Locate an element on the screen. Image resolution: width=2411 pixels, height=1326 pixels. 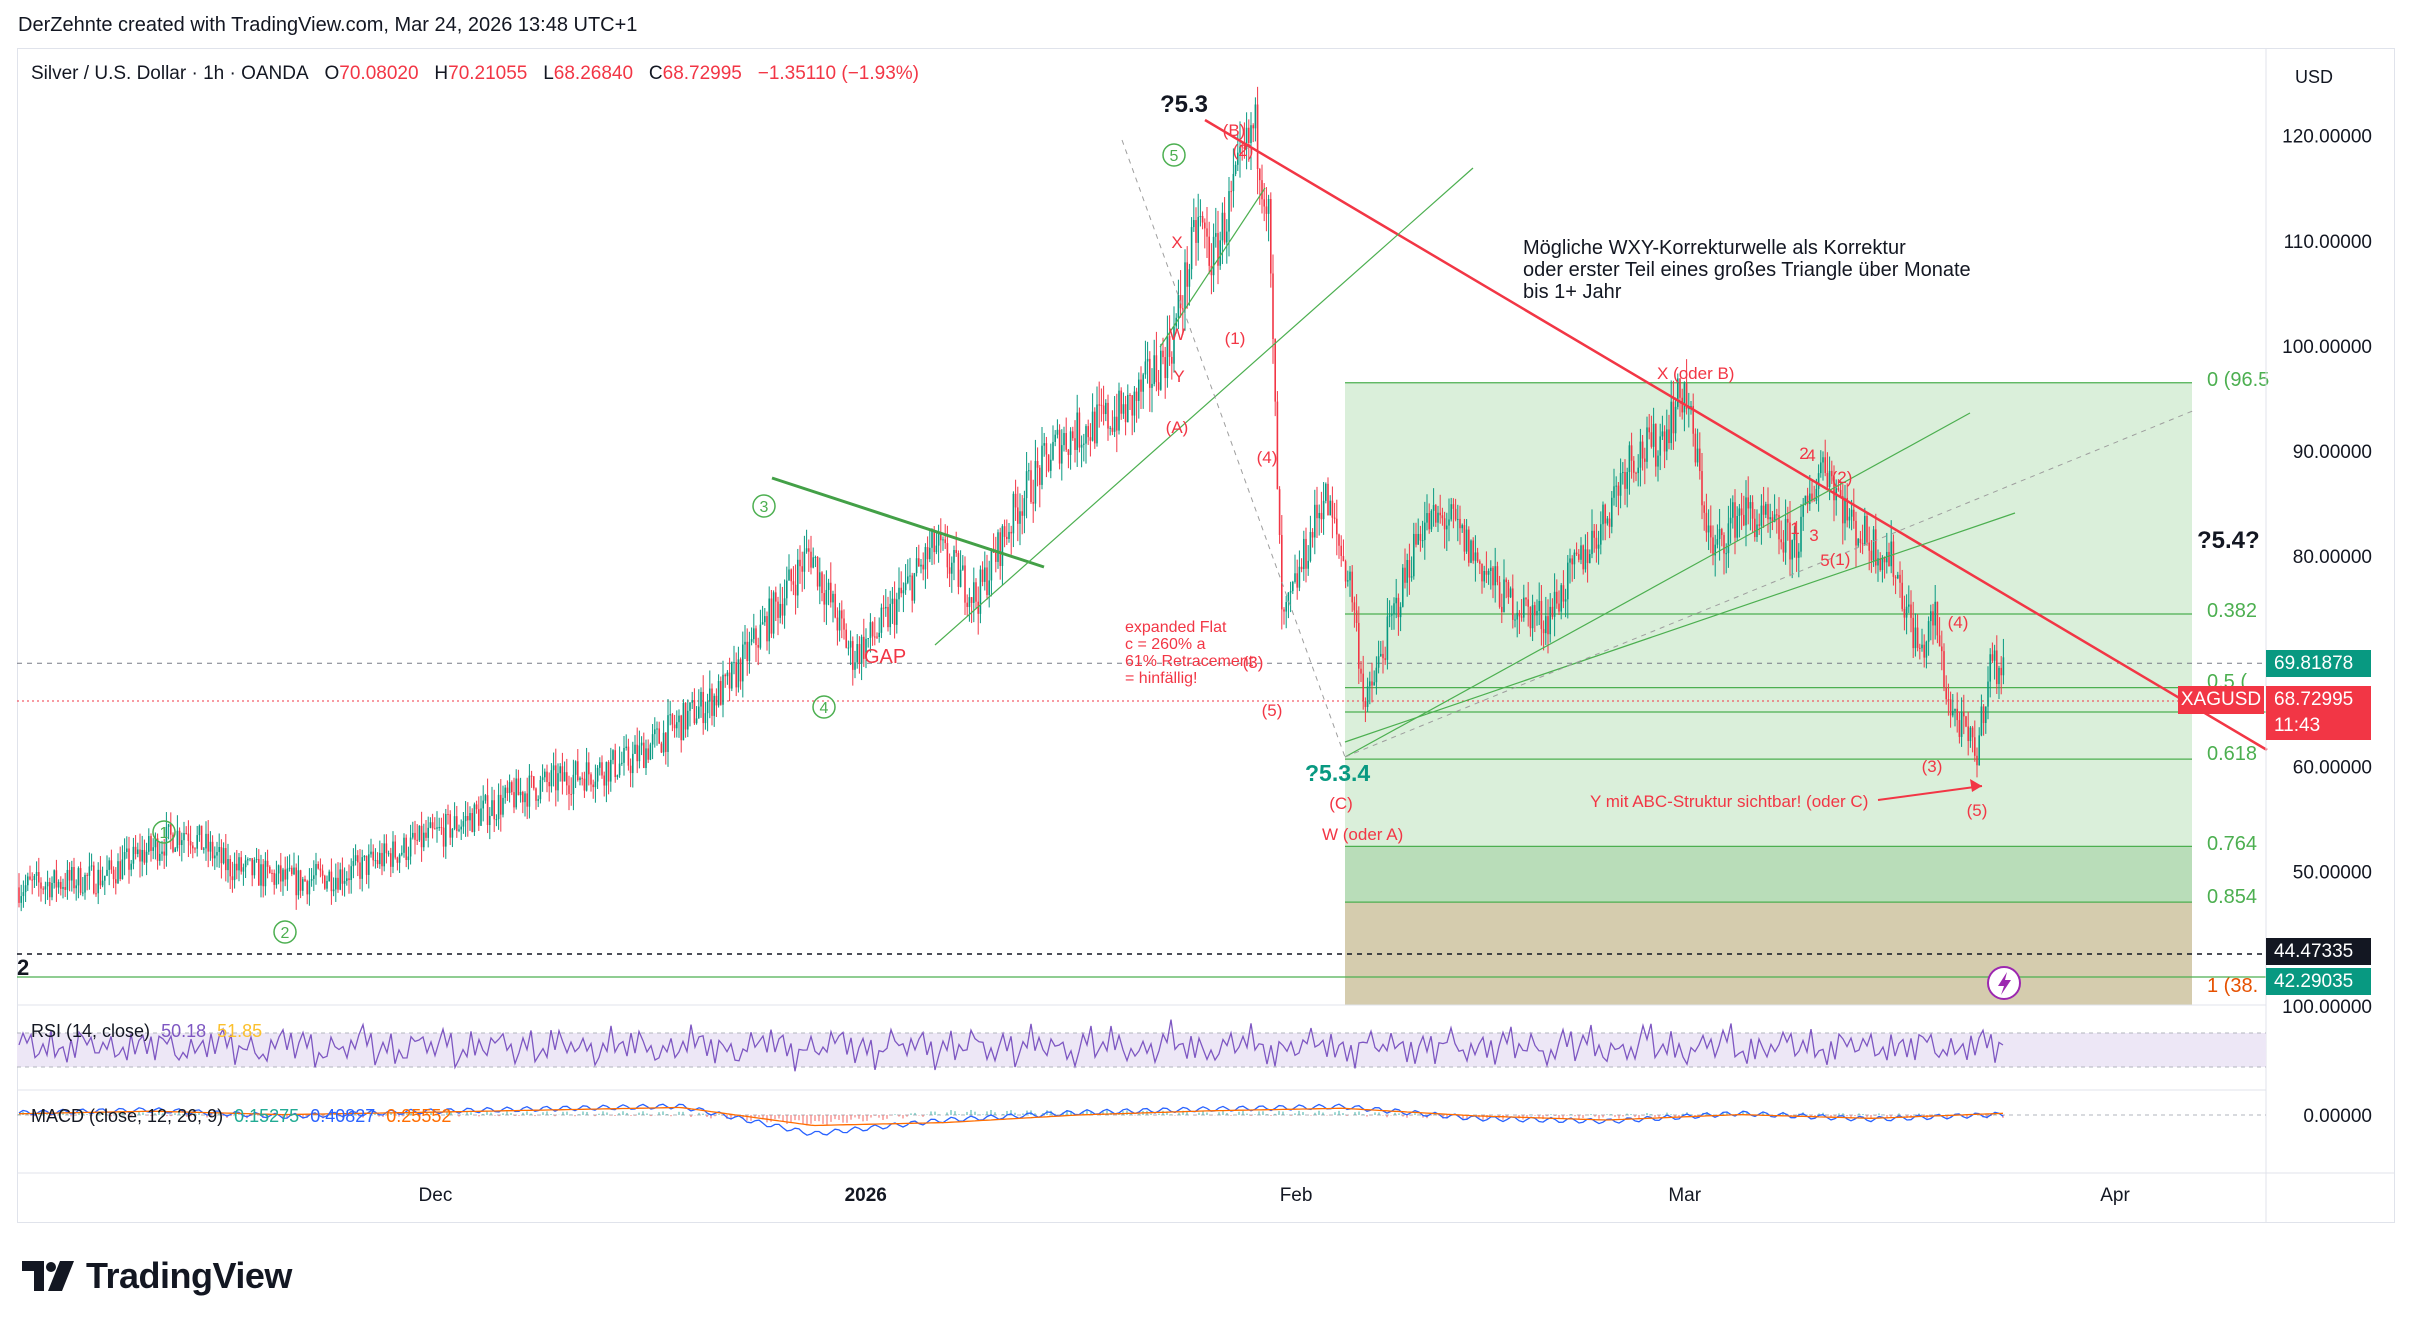
rsi-legend: RSI (14, close) 50.18 51.85 is located at coordinates (149, 1031).